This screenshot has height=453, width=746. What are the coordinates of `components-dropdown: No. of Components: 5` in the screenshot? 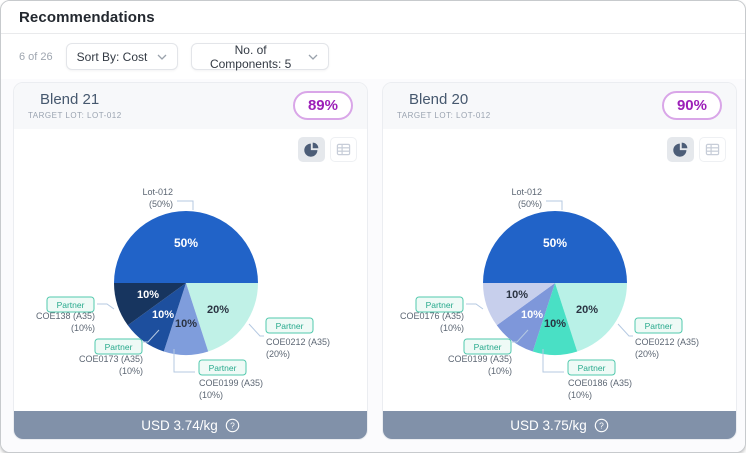 It's located at (259, 57).